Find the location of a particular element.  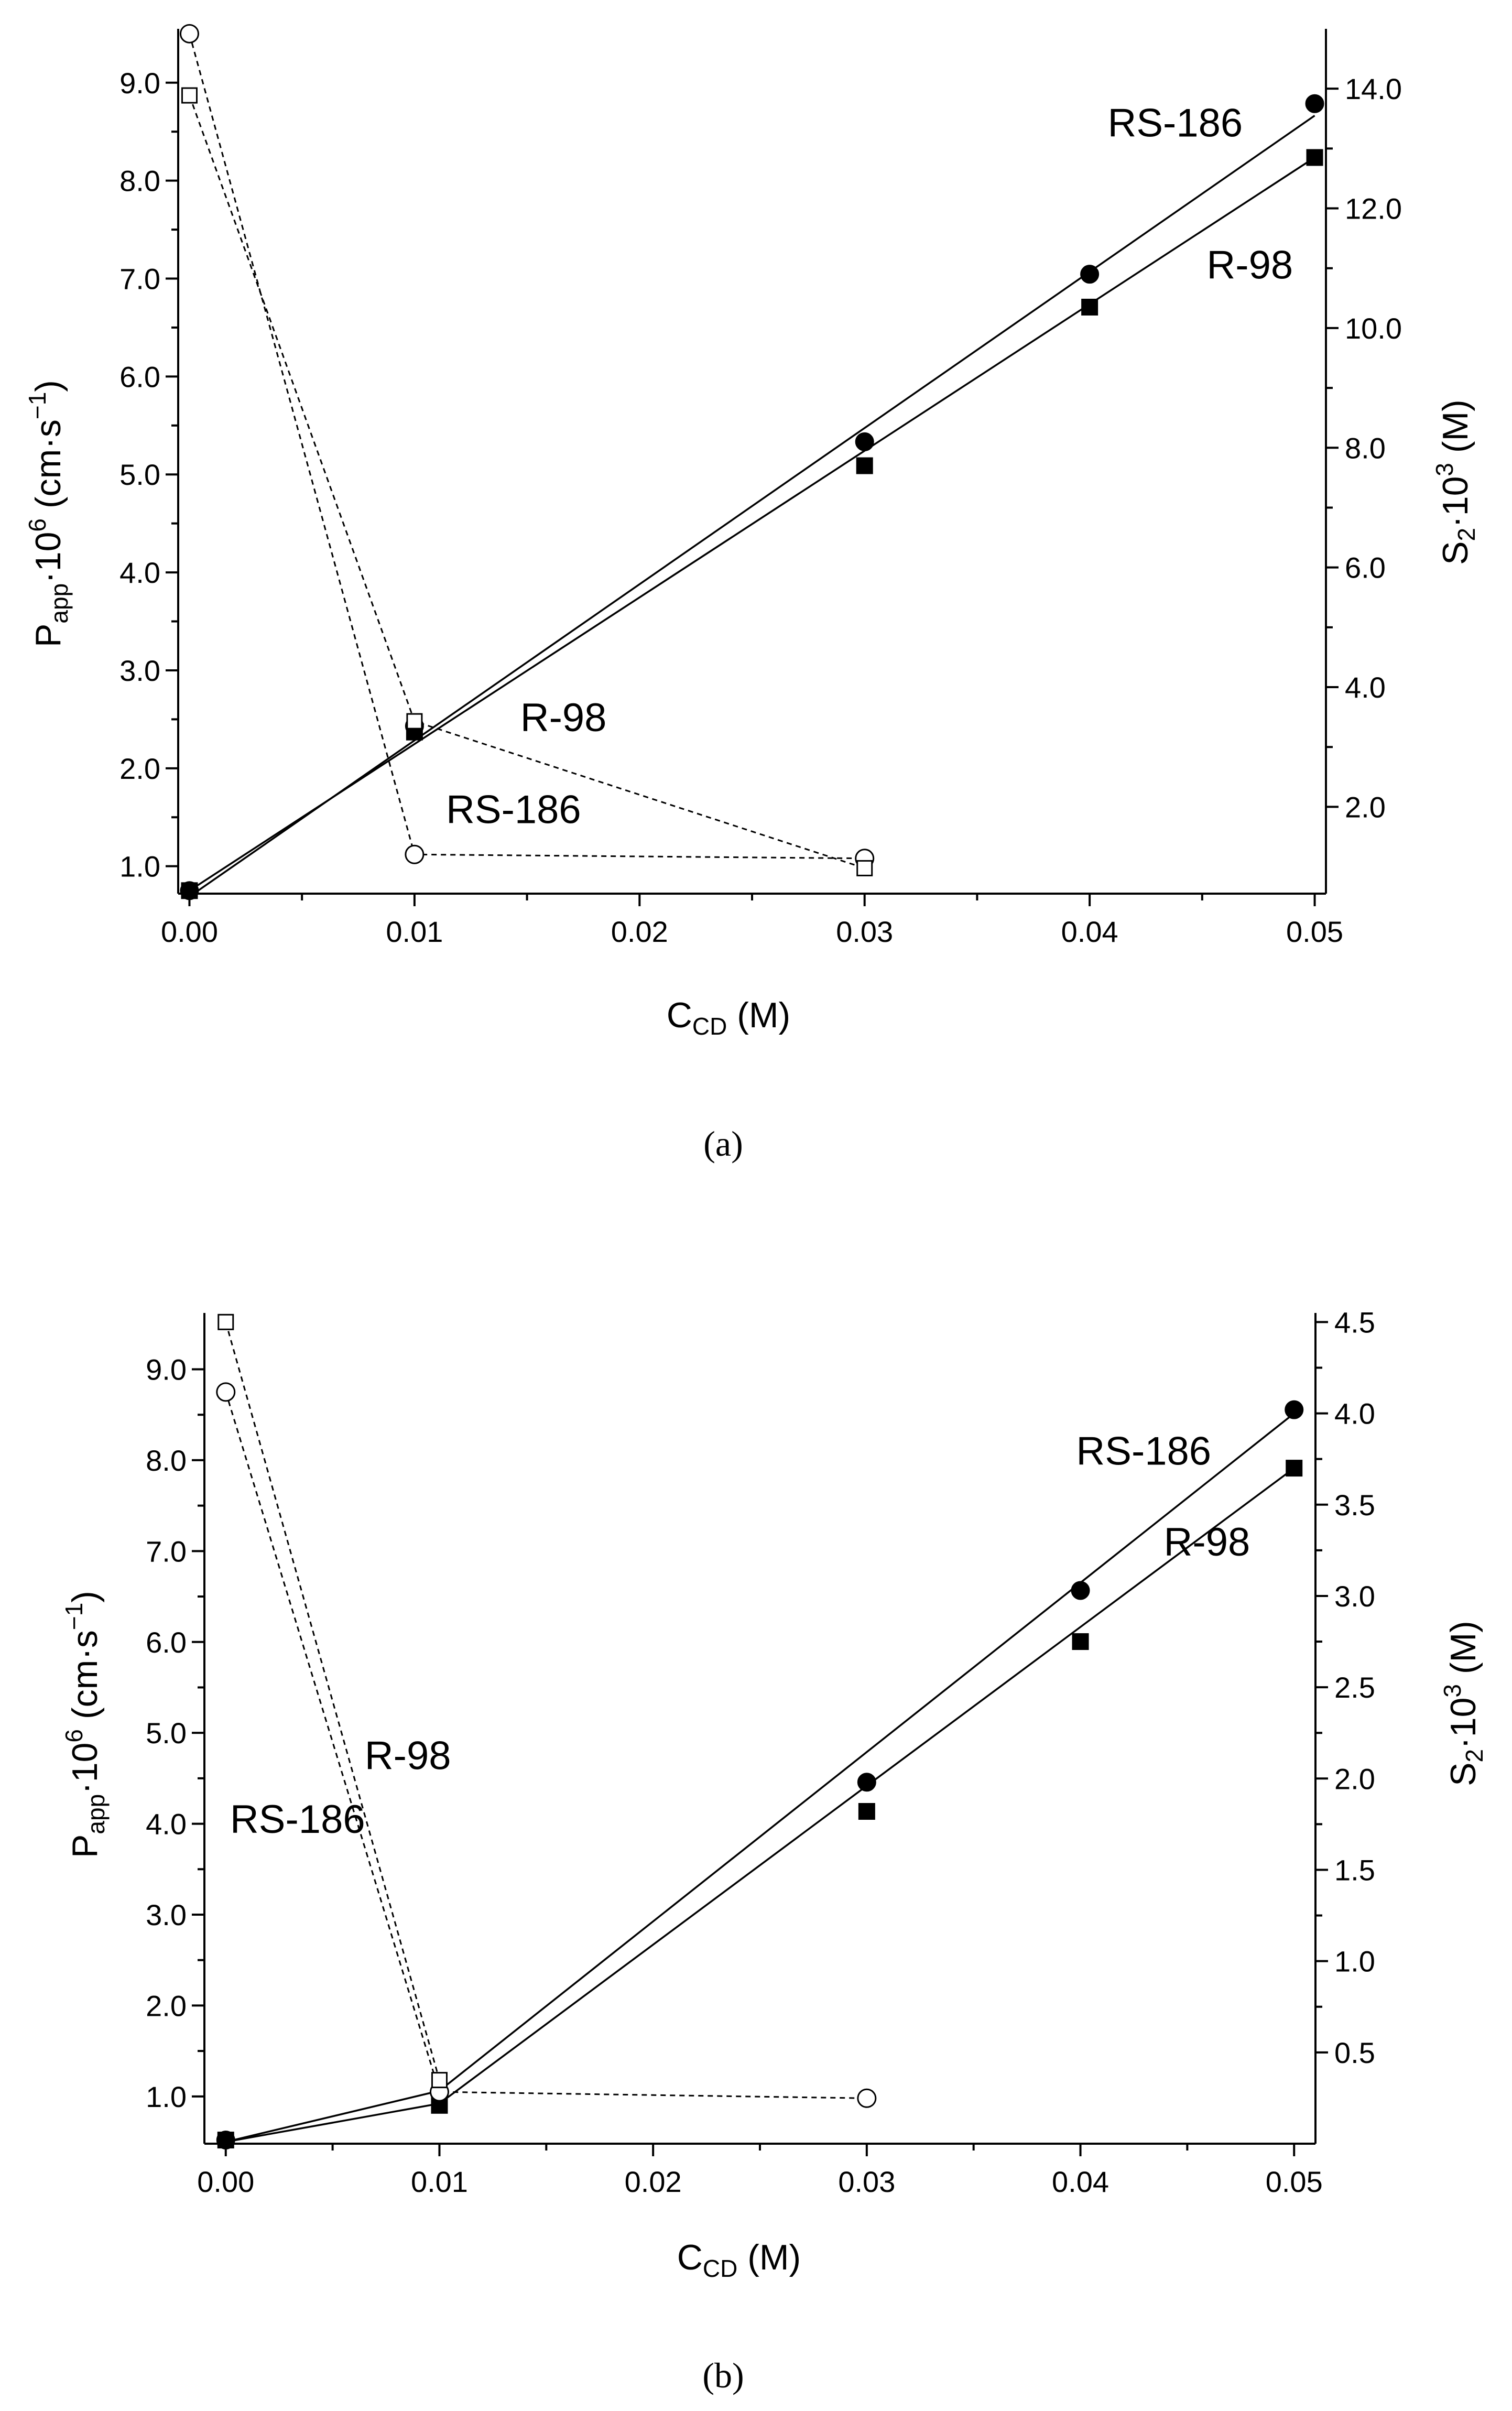

y-right-tick-label-a: 6.0 is located at coordinates (1365, 567).